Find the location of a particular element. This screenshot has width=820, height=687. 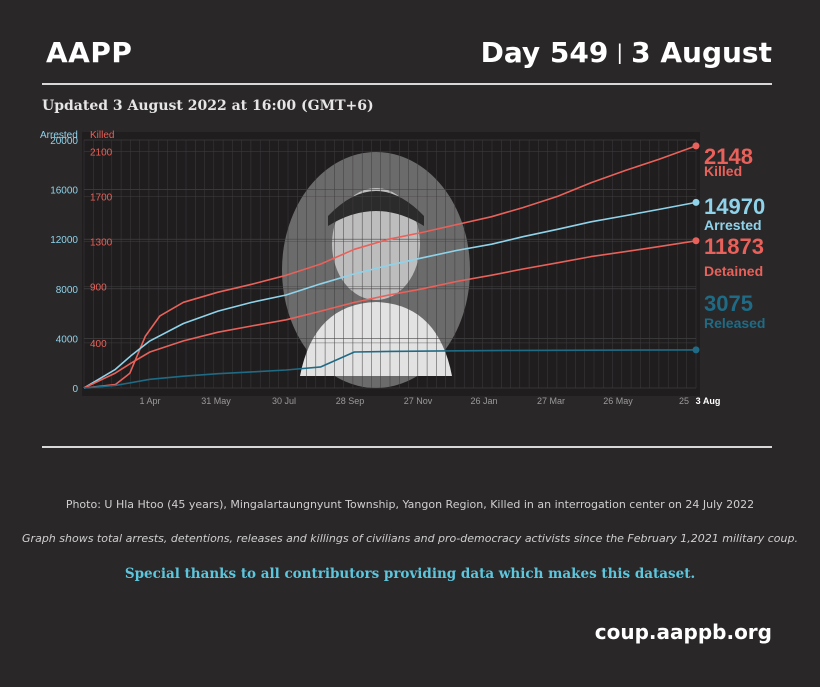

killed-value-label: 2148 is located at coordinates (728, 156).